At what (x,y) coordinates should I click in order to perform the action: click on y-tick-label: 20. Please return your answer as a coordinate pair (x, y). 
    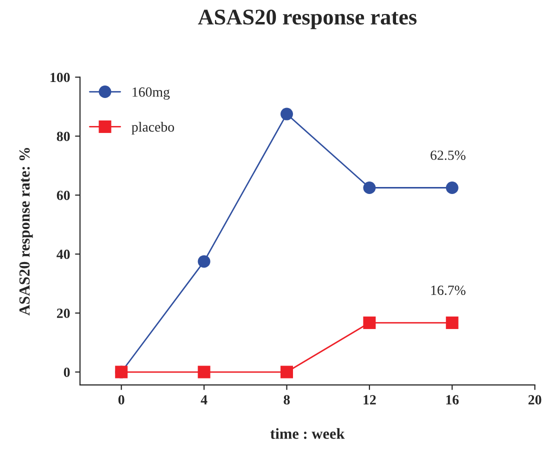
    Looking at the image, I should click on (63, 313).